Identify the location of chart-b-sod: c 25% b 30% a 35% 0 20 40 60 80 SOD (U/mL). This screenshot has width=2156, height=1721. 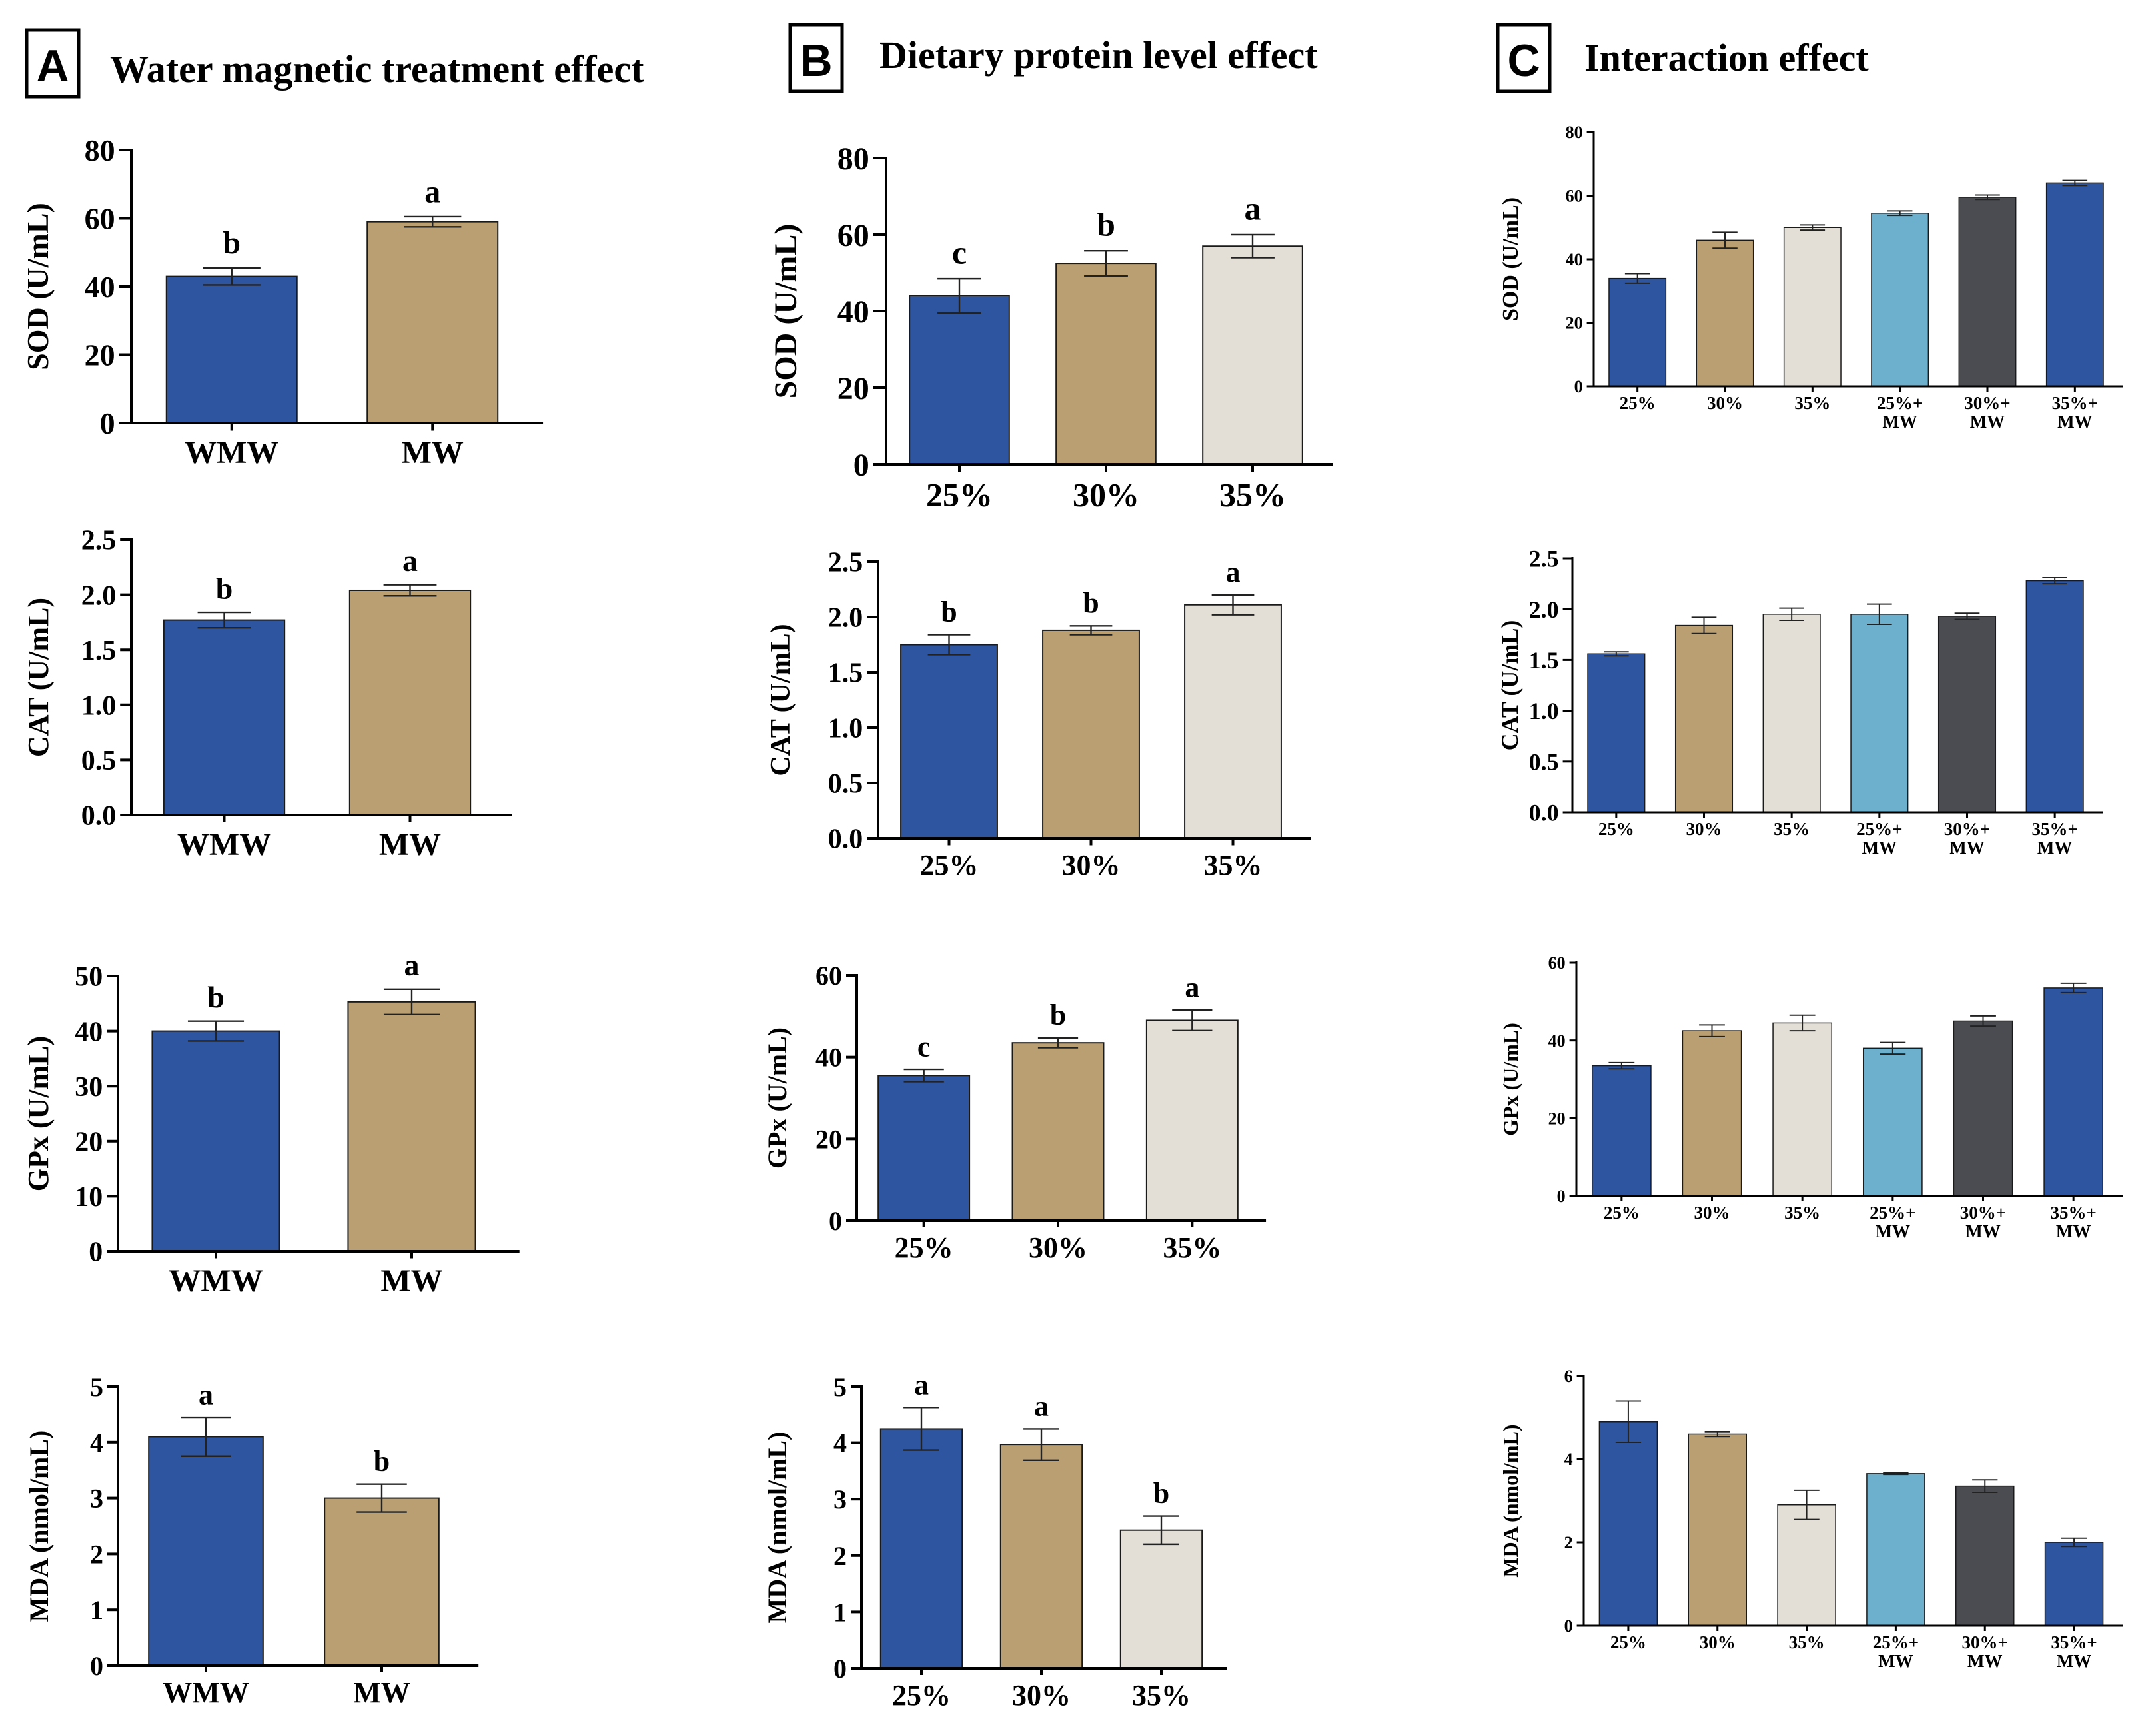
(1051, 327).